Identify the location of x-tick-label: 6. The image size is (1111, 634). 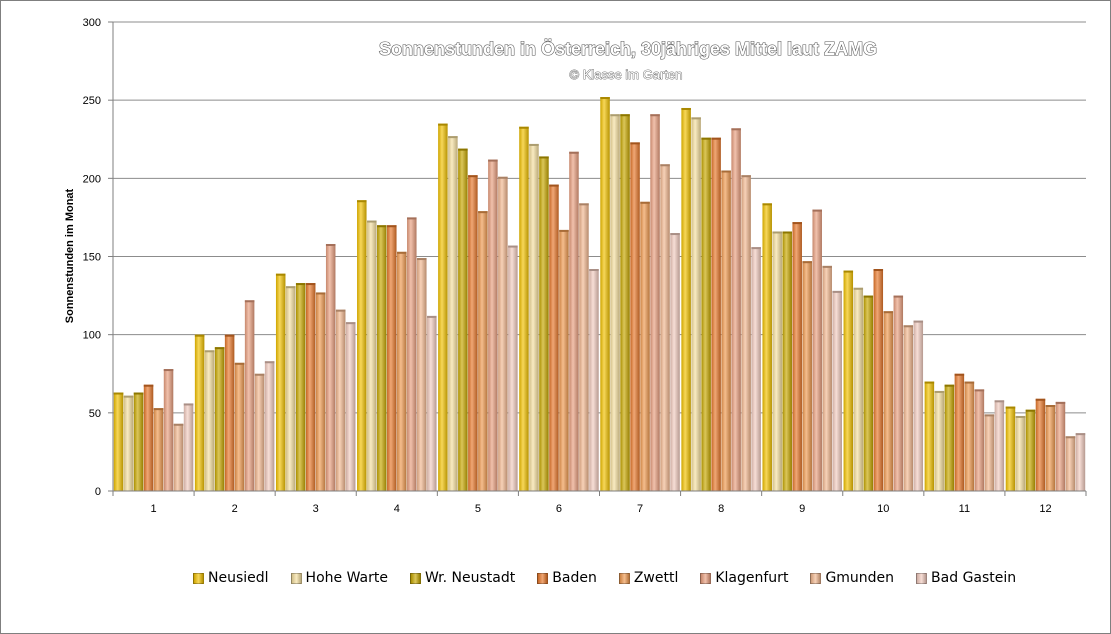
(559, 509).